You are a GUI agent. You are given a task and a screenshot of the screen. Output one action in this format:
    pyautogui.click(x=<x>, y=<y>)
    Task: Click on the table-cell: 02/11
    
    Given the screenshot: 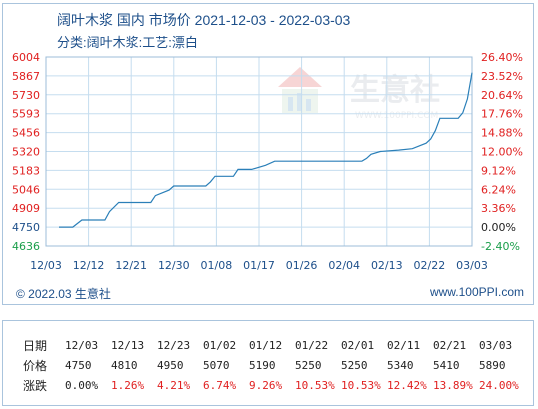 What is the action you would take?
    pyautogui.click(x=404, y=345)
    